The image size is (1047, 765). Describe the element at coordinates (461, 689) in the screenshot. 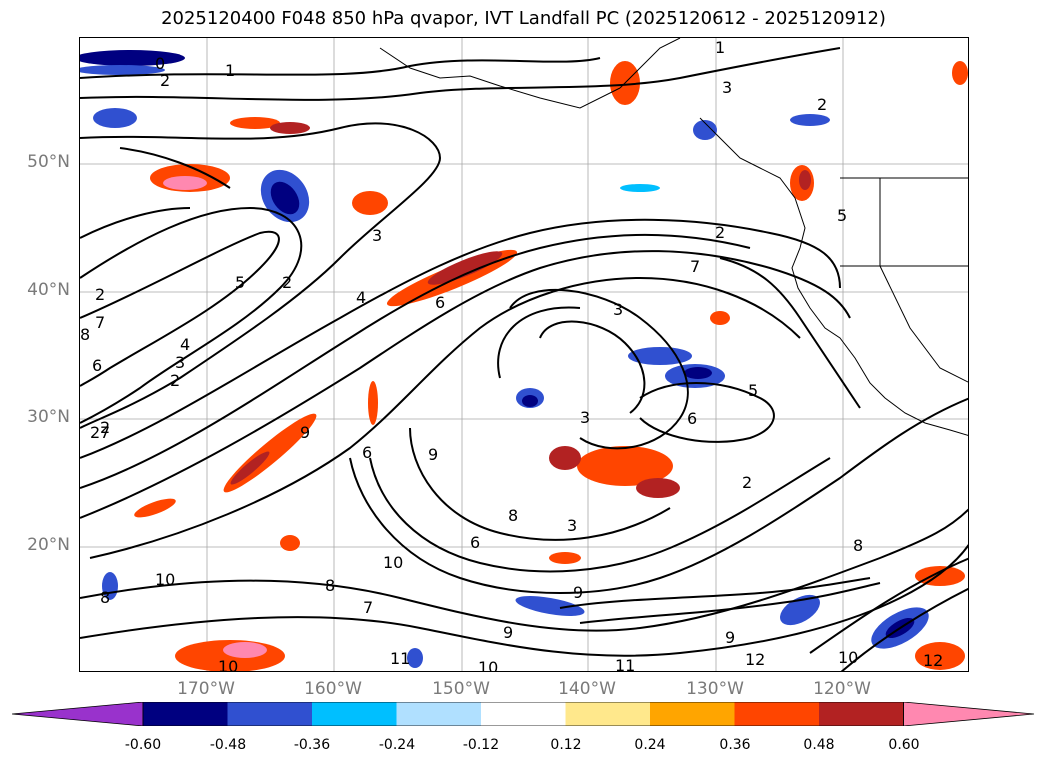

I see `lon-label-150w: 150°W` at that location.